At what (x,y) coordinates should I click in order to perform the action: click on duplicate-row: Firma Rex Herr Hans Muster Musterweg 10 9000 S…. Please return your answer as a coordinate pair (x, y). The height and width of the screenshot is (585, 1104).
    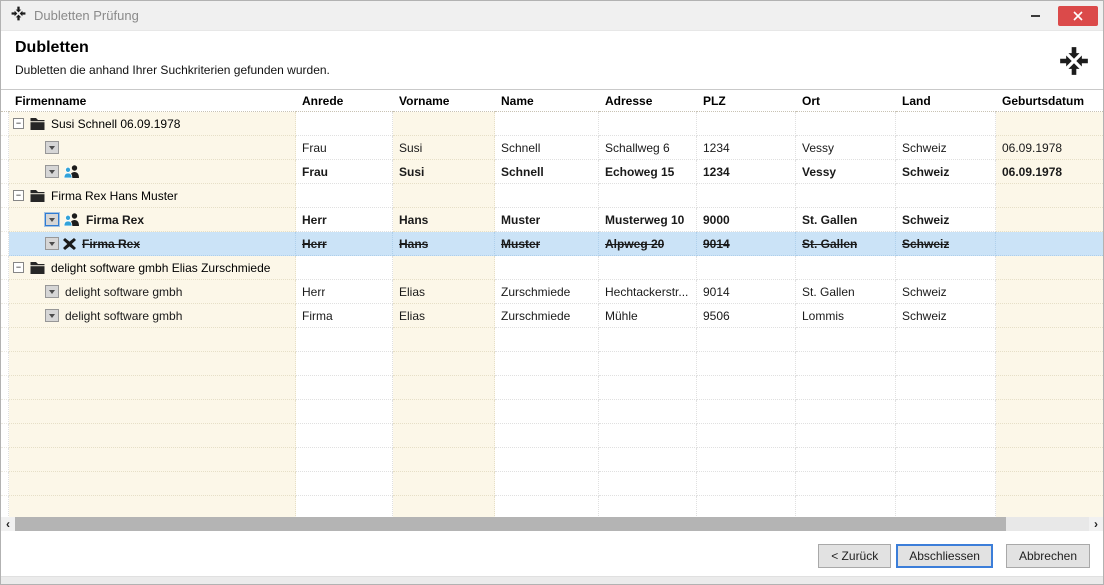
    Looking at the image, I should click on (552, 220).